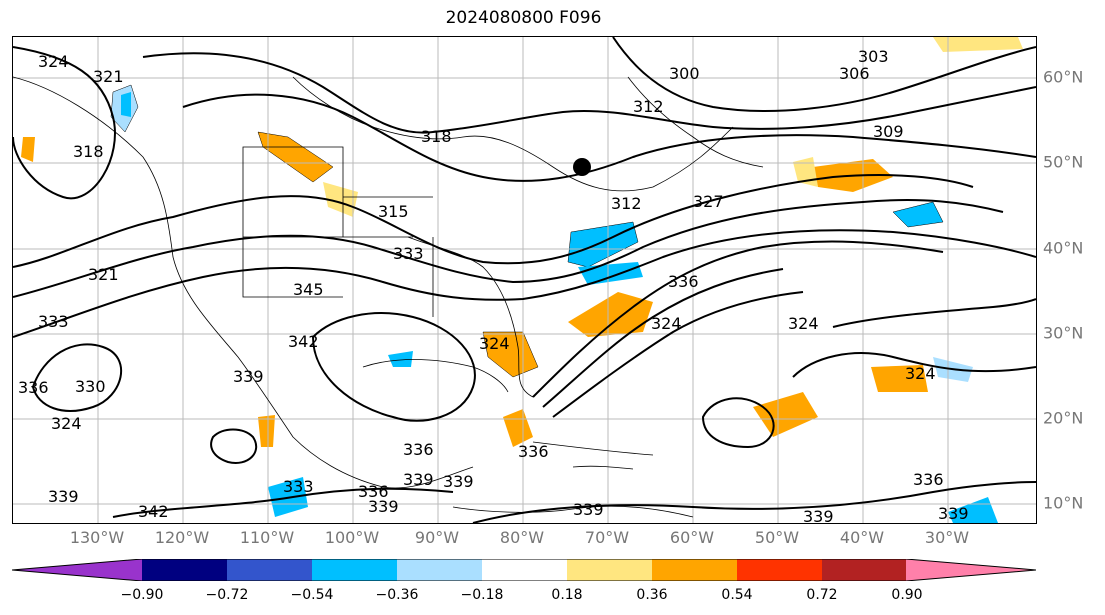 This screenshot has width=1105, height=615. I want to click on lon-label: 80°W, so click(522, 537).